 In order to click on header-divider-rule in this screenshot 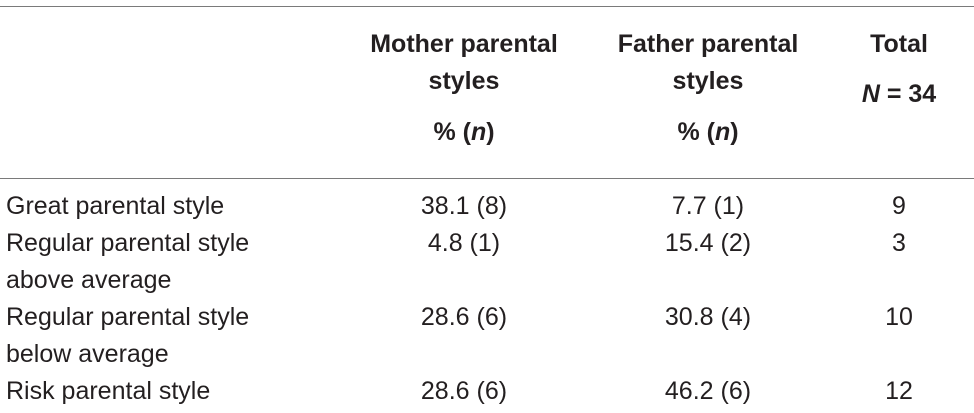, I will do `click(487, 178)`.